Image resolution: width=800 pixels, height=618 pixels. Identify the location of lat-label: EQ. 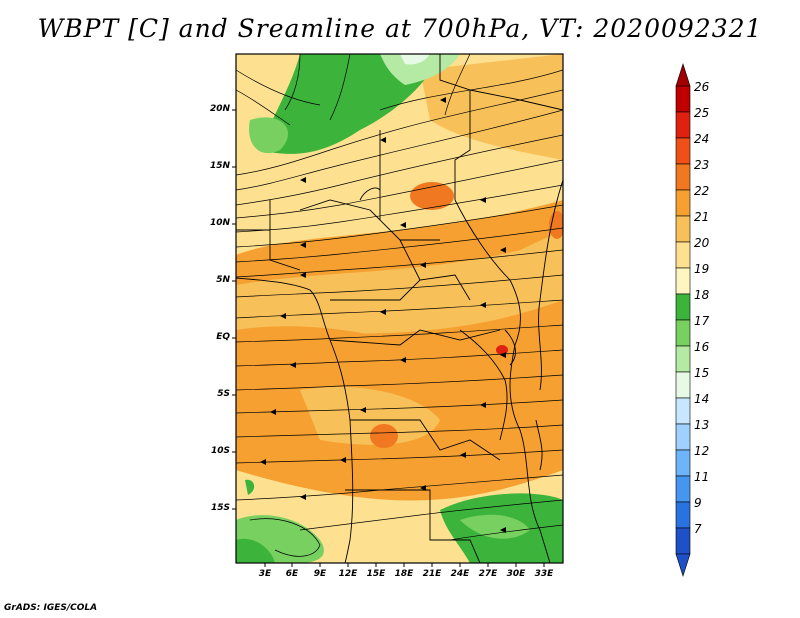
(223, 337).